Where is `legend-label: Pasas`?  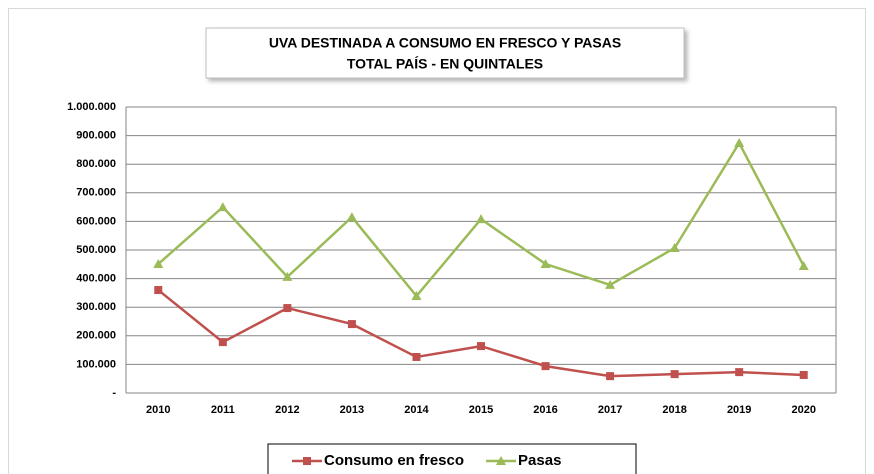 legend-label: Pasas is located at coordinates (539, 460).